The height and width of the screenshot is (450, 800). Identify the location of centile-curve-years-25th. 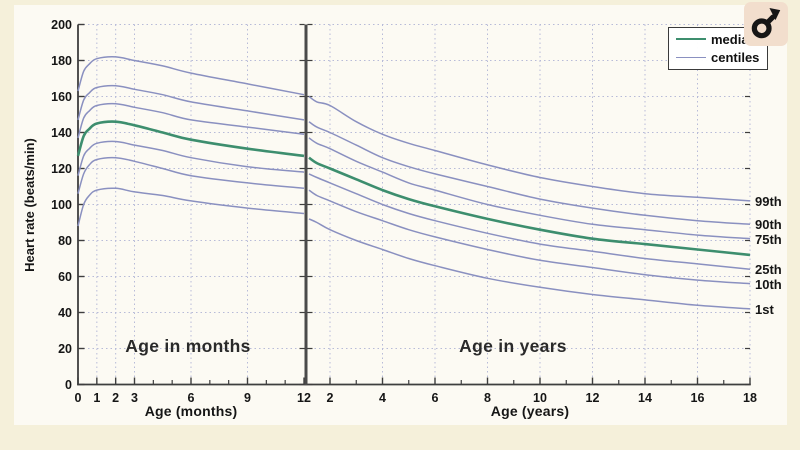
(529, 222).